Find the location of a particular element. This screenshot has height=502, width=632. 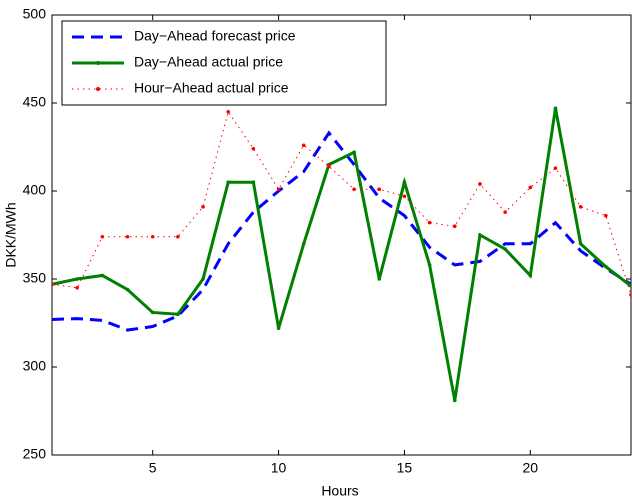

y-tick-label: 400 is located at coordinates (35, 190).